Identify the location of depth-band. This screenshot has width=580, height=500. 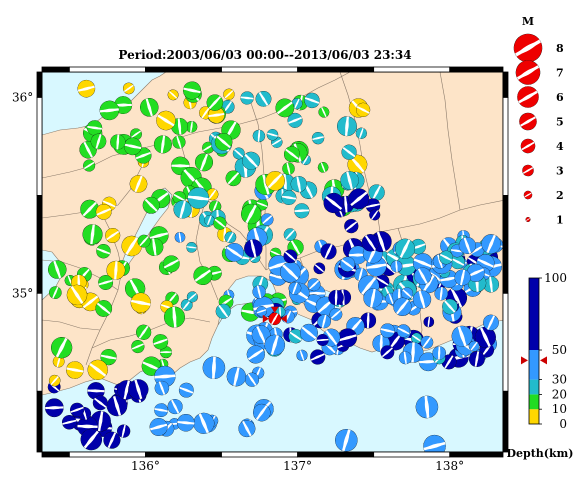
(534, 416).